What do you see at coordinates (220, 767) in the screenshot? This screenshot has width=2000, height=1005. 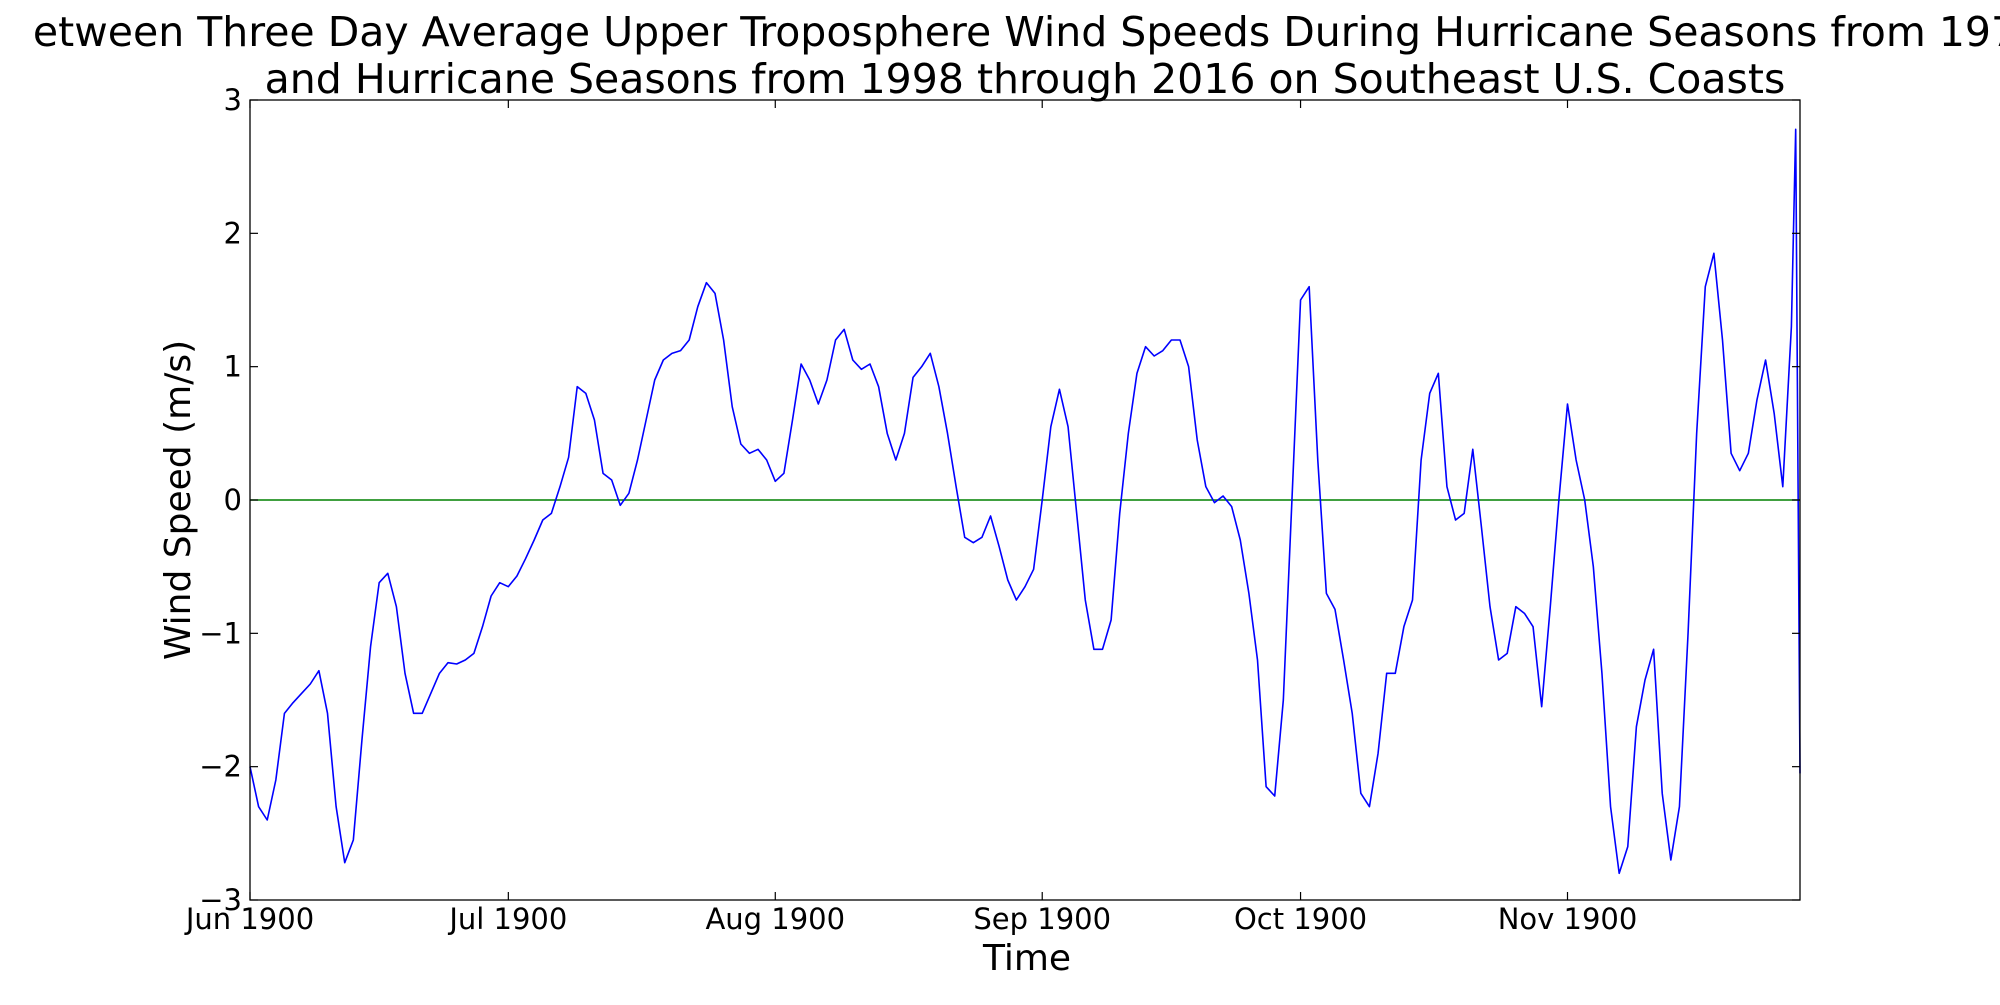 I see `y-tick-label: −2` at bounding box center [220, 767].